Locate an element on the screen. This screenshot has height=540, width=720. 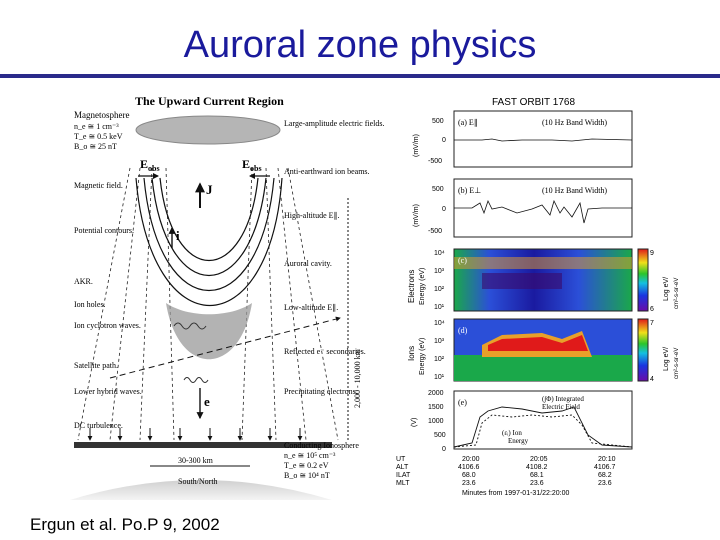
panel-a-note: (10 Hz Band Width) is located at coordinates (574, 122).